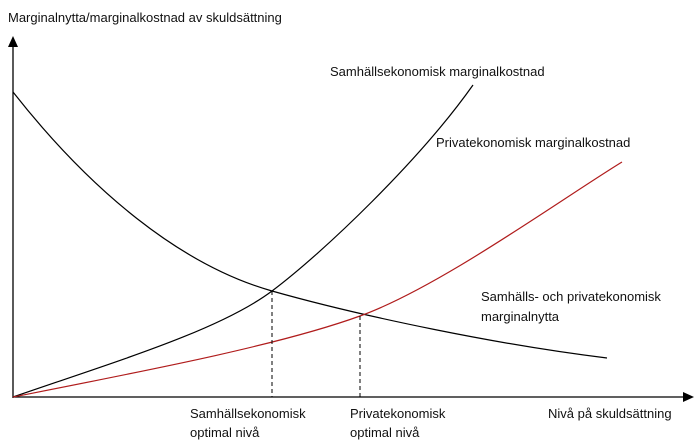  Describe the element at coordinates (688, 397) in the screenshot. I see `x-arrow` at that location.